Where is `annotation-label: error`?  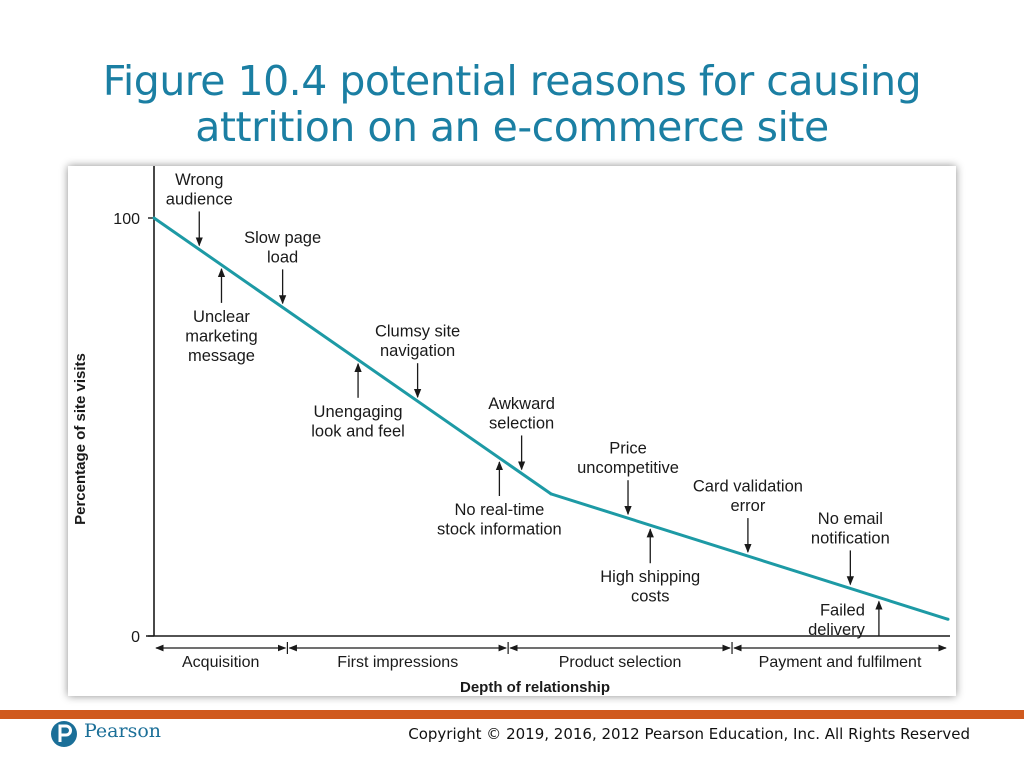
annotation-label: error is located at coordinates (747, 506).